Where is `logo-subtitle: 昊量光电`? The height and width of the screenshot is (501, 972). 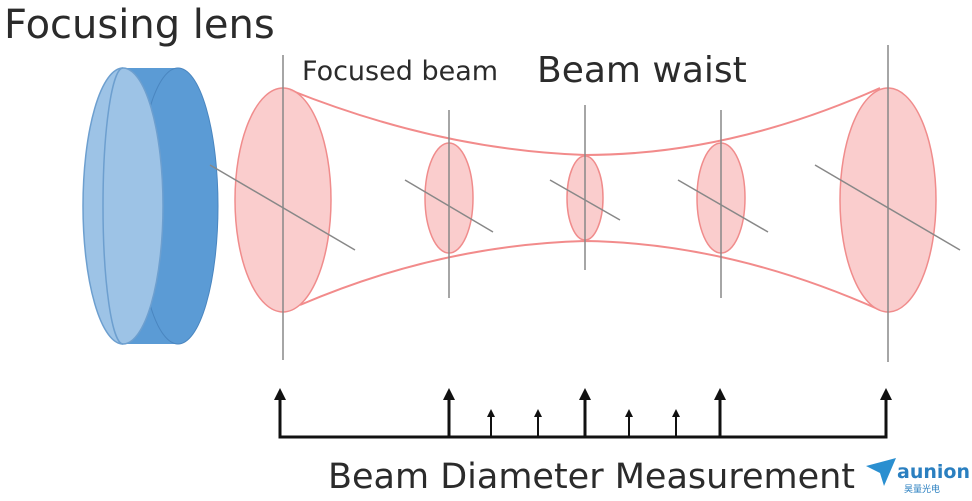
logo-subtitle: 昊量光电 is located at coordinates (922, 489).